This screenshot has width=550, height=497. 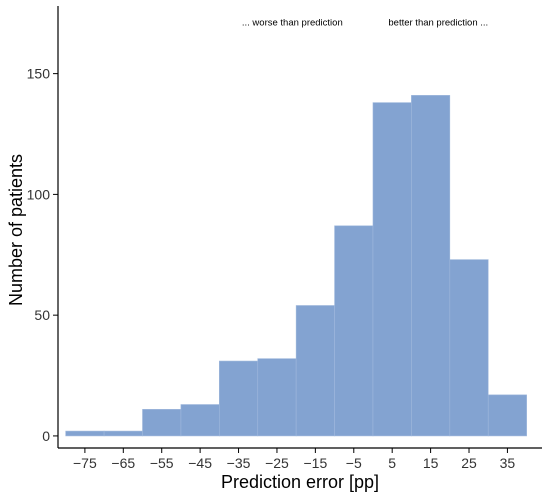 What do you see at coordinates (431, 463) in the screenshot?
I see `x-tick-label: 15` at bounding box center [431, 463].